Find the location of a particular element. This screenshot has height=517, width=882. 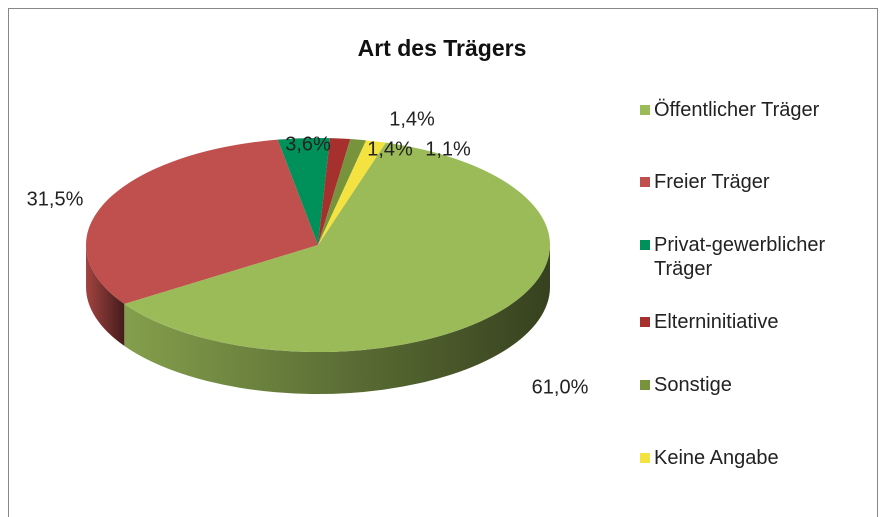

legend-item: Privat-gewerblicher Träger is located at coordinates (755, 257).